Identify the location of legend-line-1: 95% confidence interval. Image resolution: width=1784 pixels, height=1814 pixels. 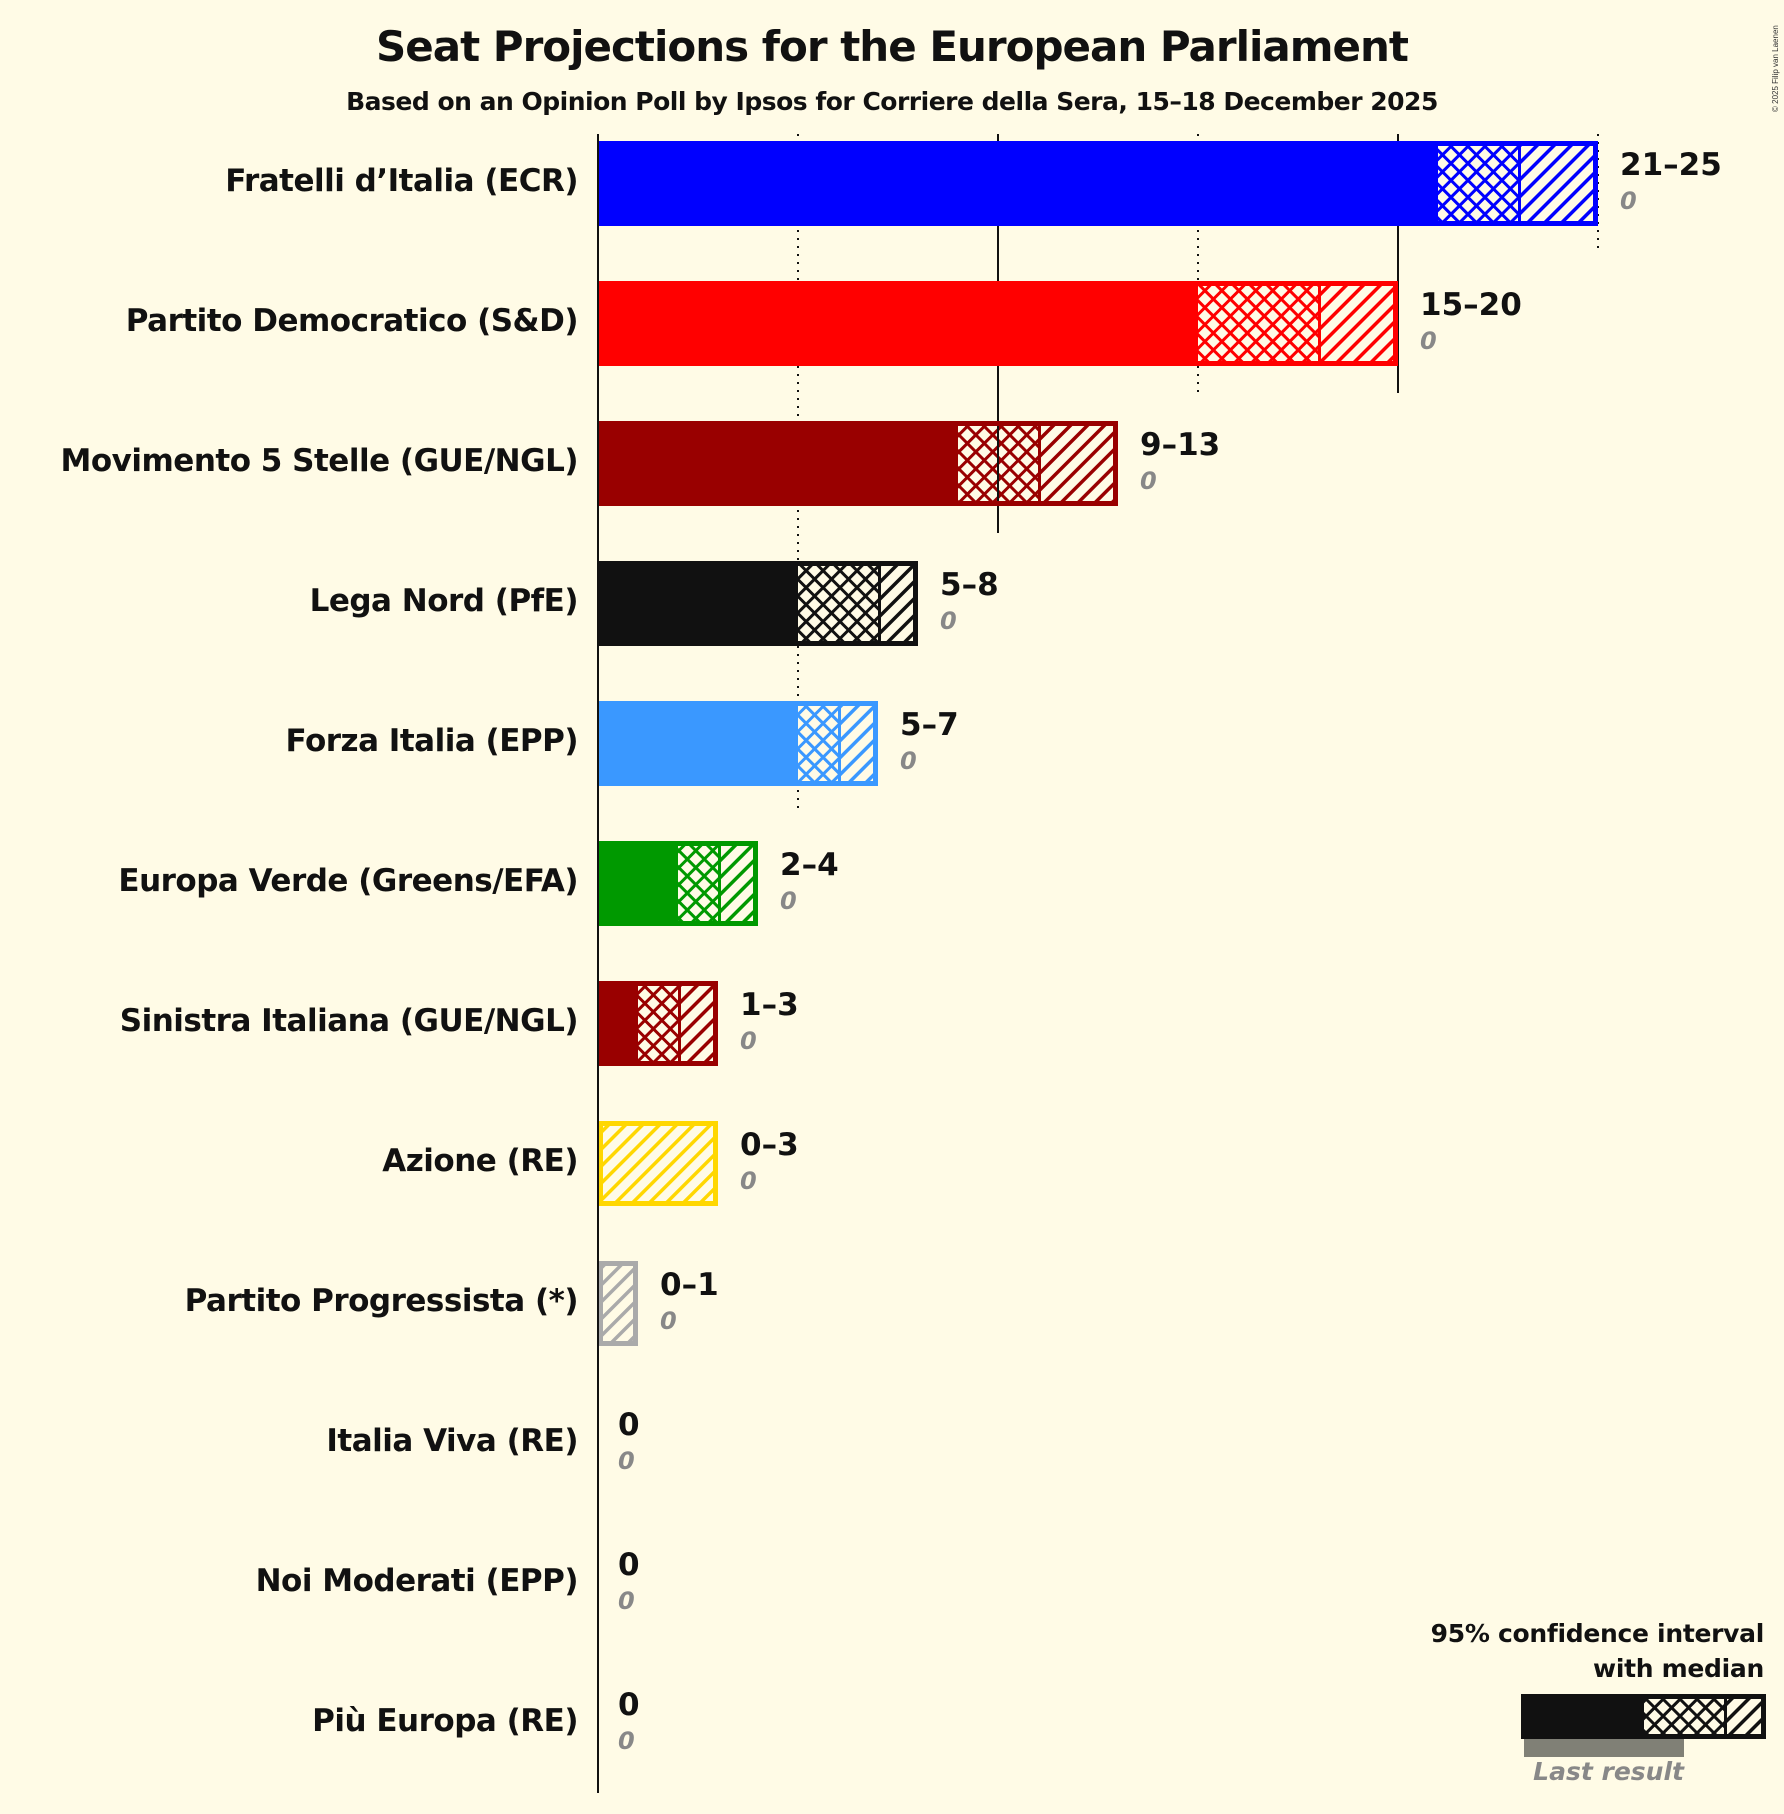
(1597, 1633).